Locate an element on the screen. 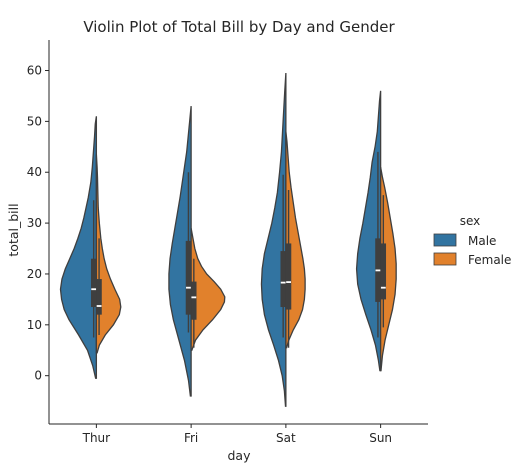 The width and height of the screenshot is (531, 468). x-tick-label: Sun is located at coordinates (380, 438).